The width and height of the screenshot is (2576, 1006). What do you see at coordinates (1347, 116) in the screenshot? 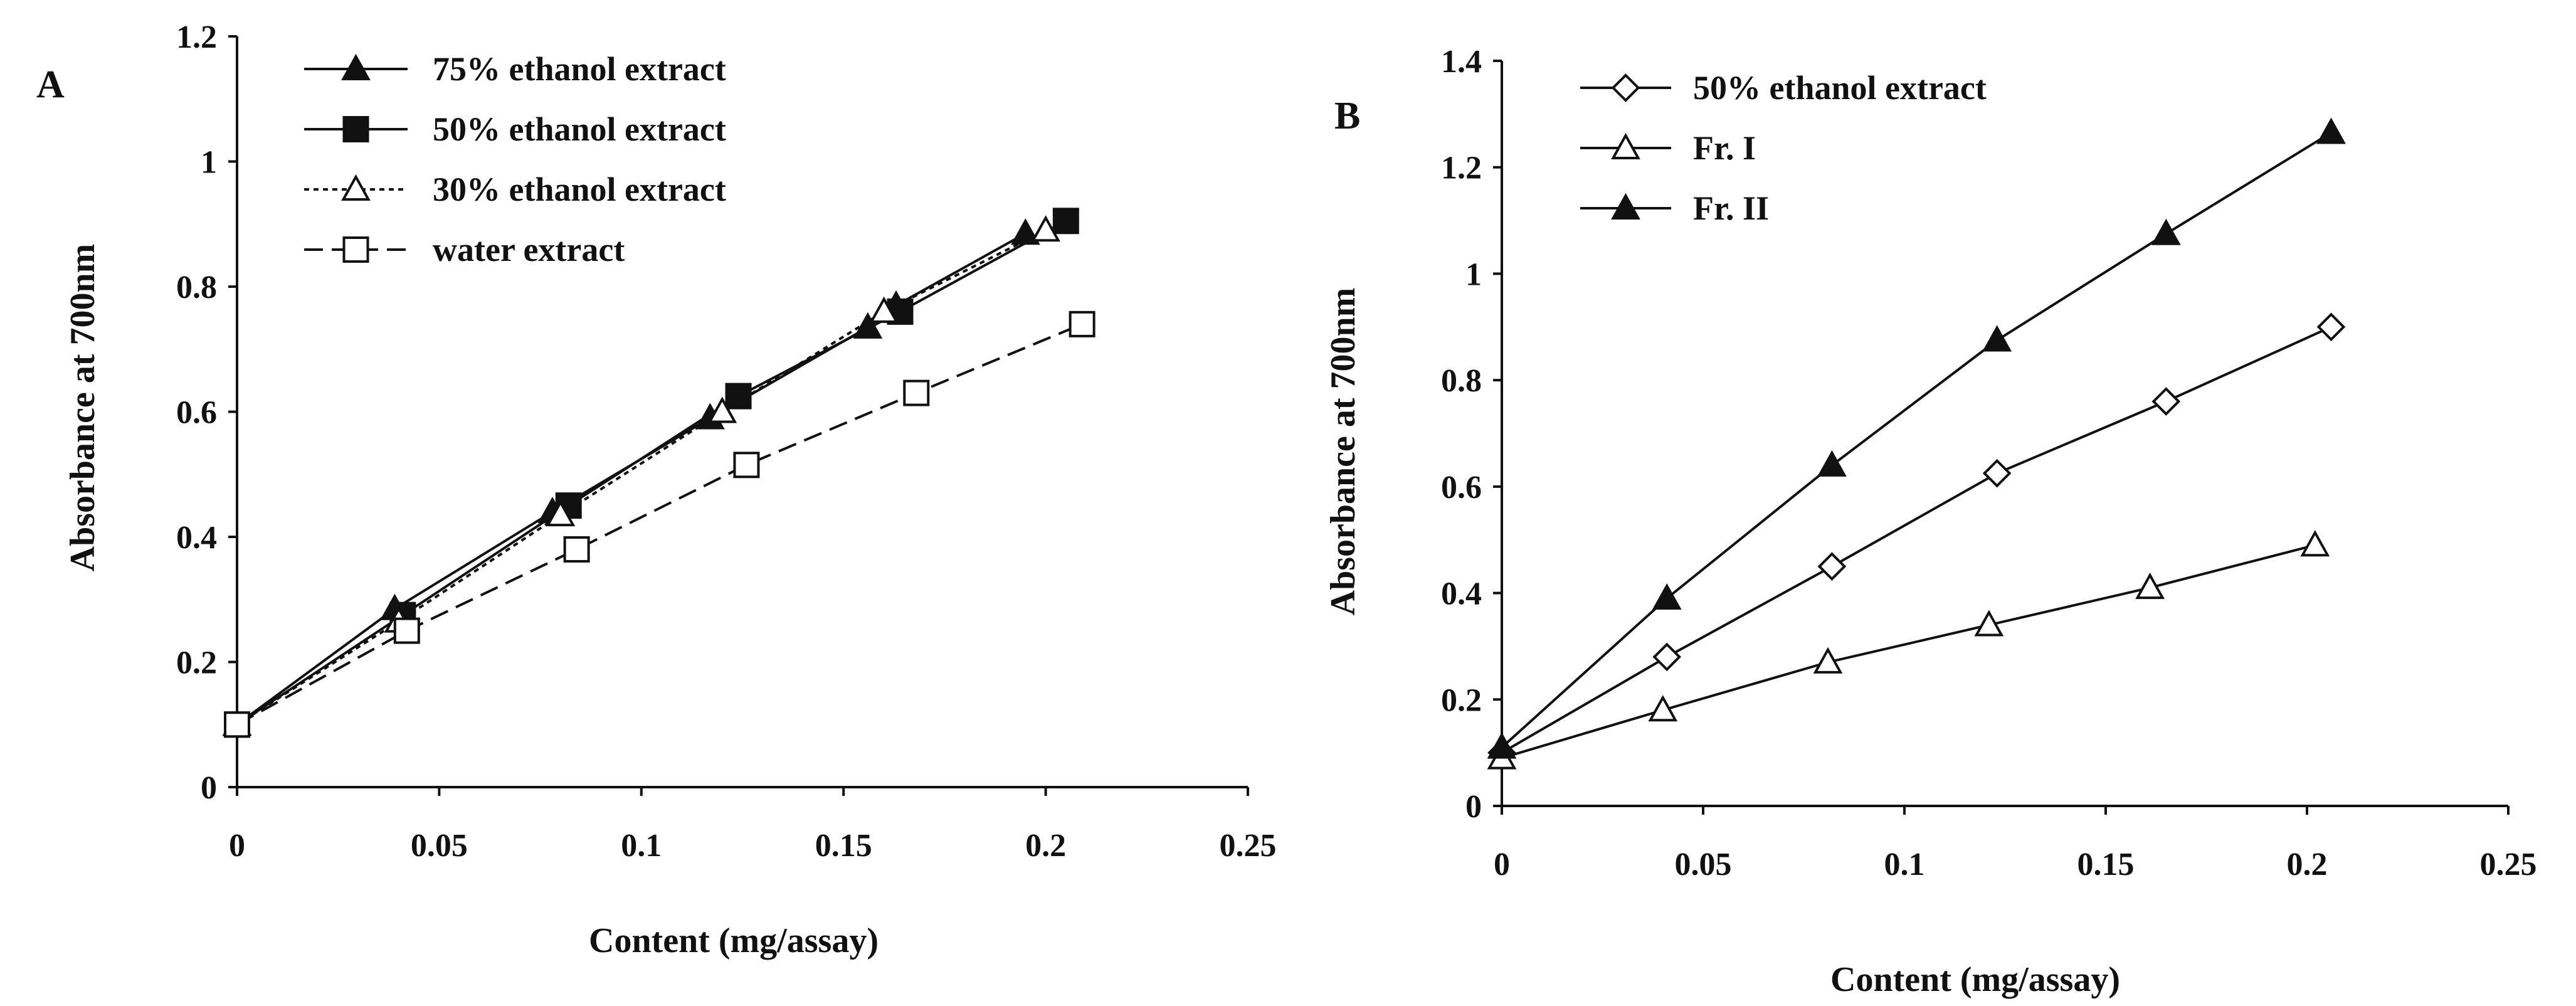
I see `panel-label-b: B` at bounding box center [1347, 116].